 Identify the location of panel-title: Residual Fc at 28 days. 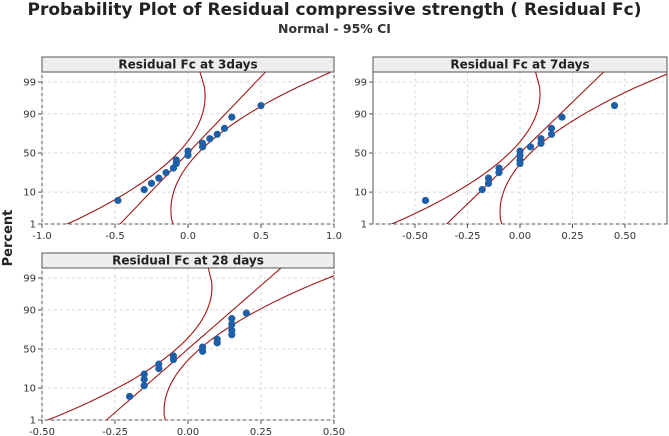
(188, 261).